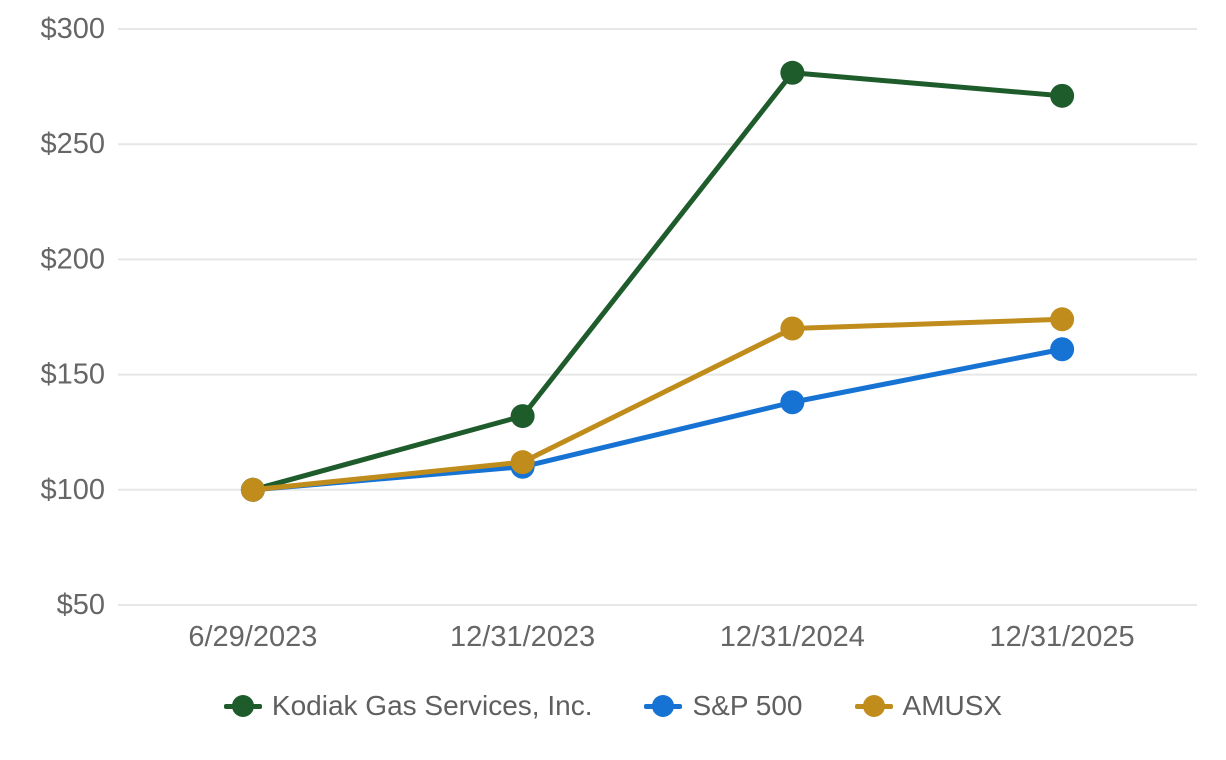  What do you see at coordinates (952, 705) in the screenshot?
I see `legend-label-amusx: AMUSX` at bounding box center [952, 705].